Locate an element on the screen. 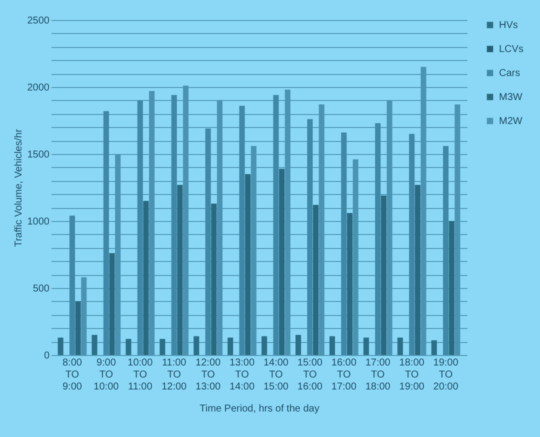 This screenshot has height=437, width=540. x-tick-label: 12:00 TO 13:00 is located at coordinates (209, 375).